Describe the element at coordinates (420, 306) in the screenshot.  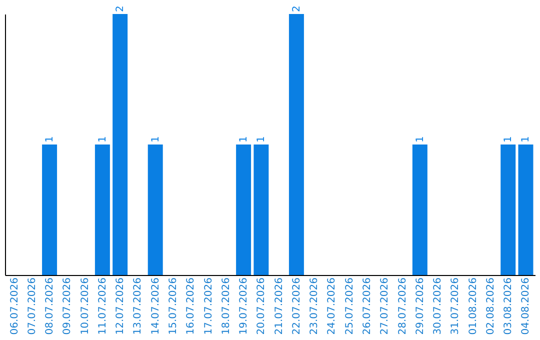
I see `x-tick-label: 29.07.2026` at that location.